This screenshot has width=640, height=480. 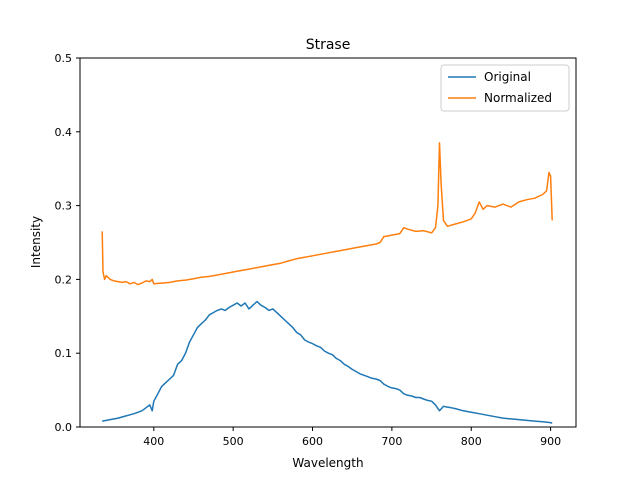 What do you see at coordinates (153, 441) in the screenshot?
I see `x-tick-label: 400` at bounding box center [153, 441].